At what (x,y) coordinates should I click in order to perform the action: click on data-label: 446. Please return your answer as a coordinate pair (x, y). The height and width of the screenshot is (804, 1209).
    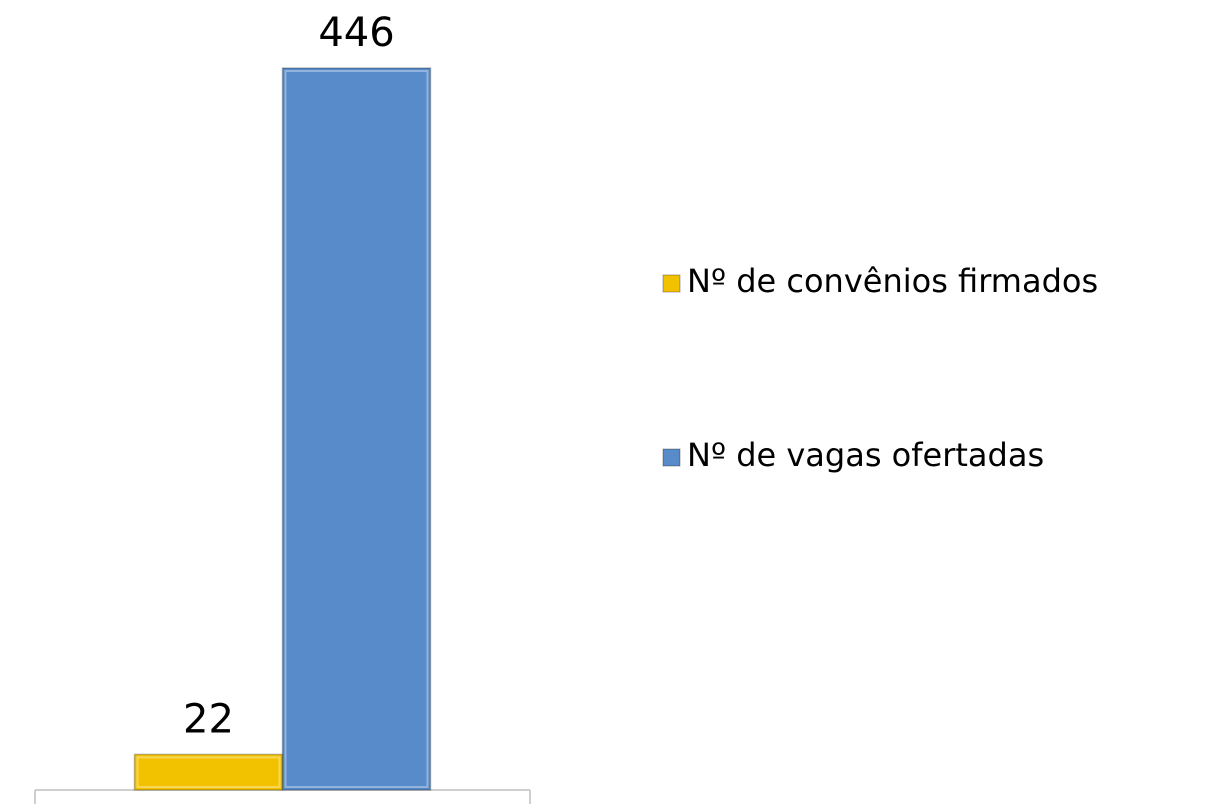
    Looking at the image, I should click on (356, 33).